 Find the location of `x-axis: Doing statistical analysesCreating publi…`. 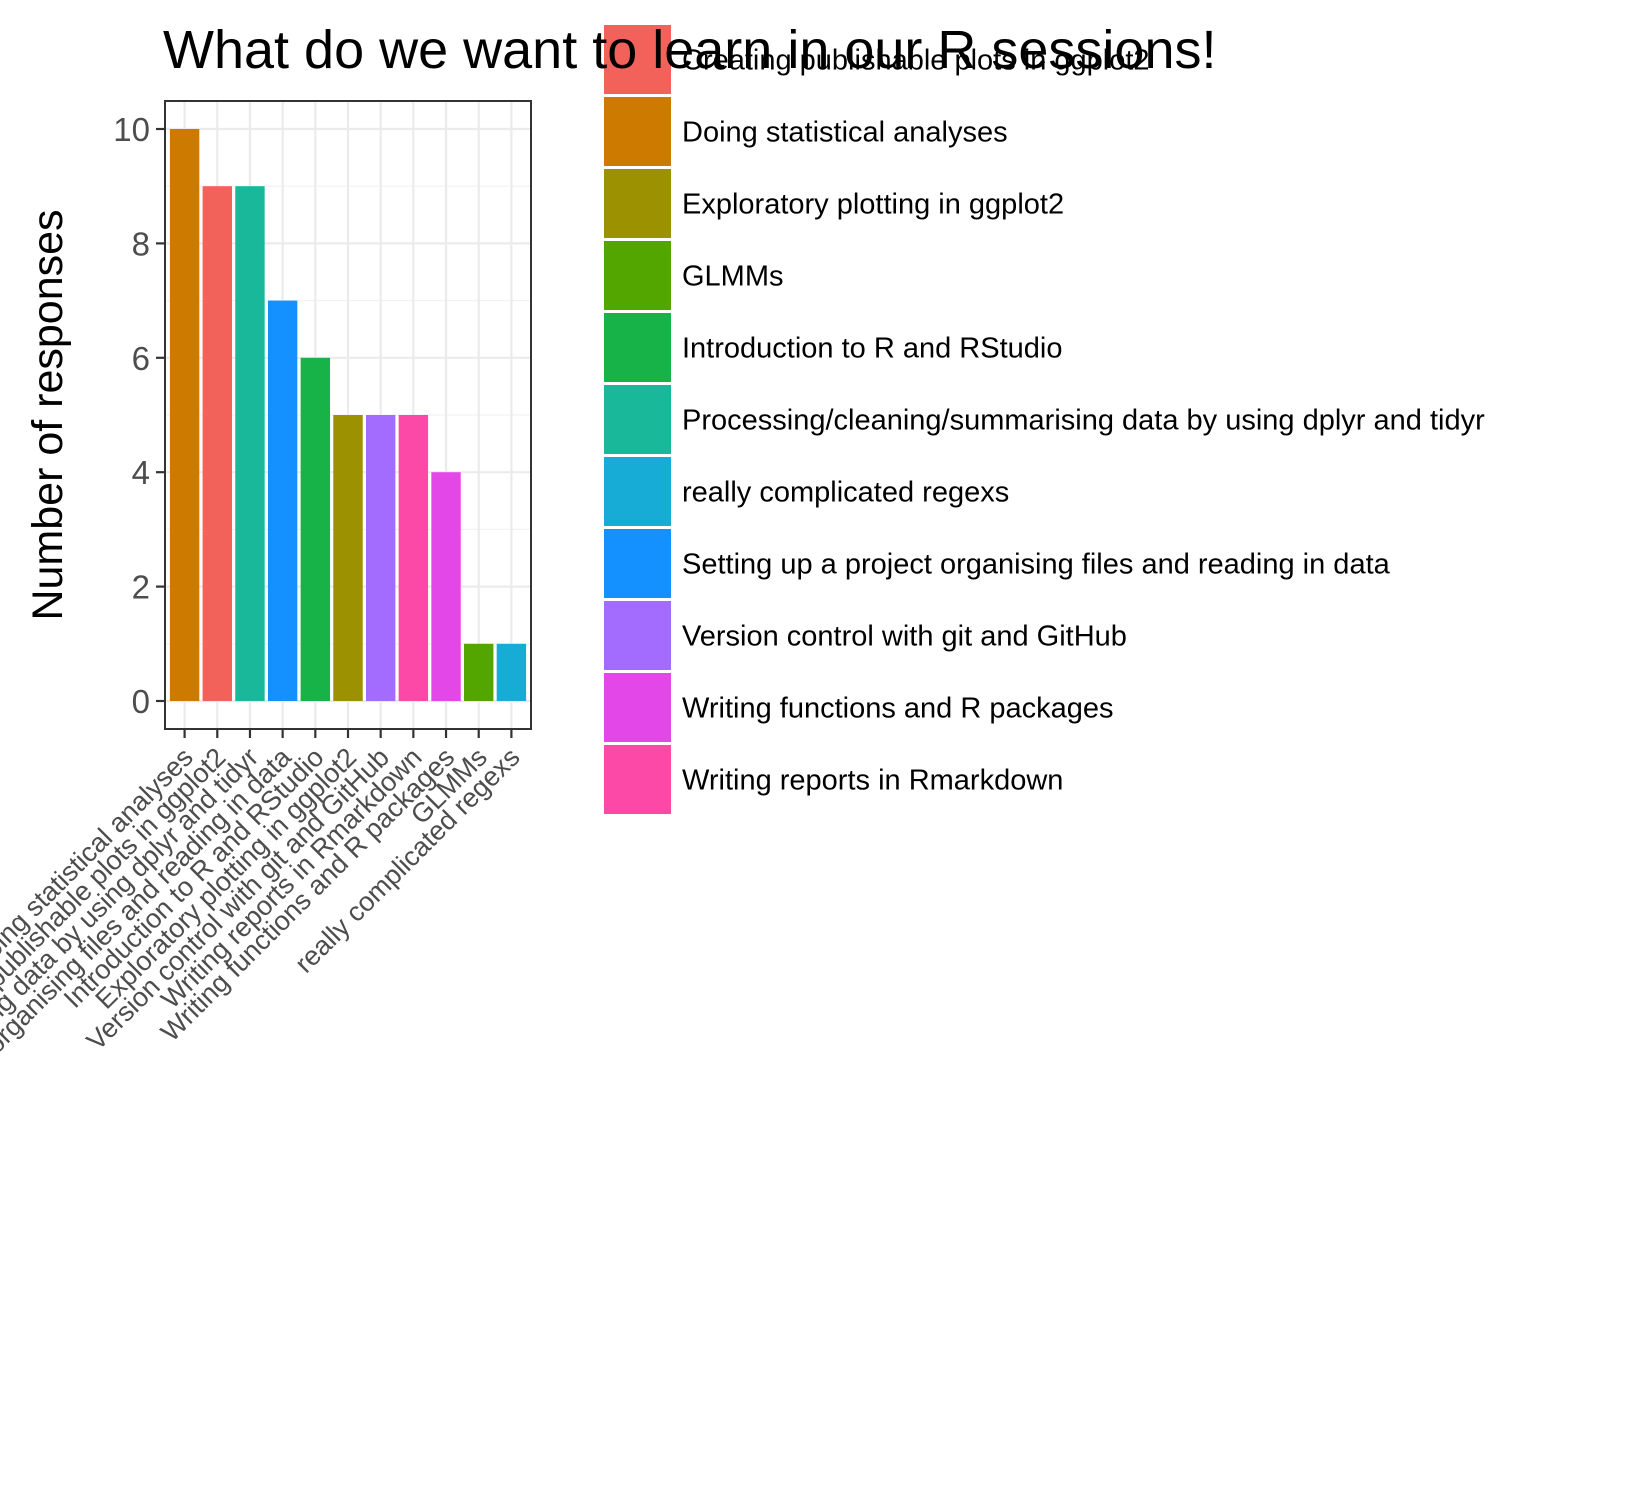

x-axis: Doing statistical analysesCreating publi… is located at coordinates (263, 1010).